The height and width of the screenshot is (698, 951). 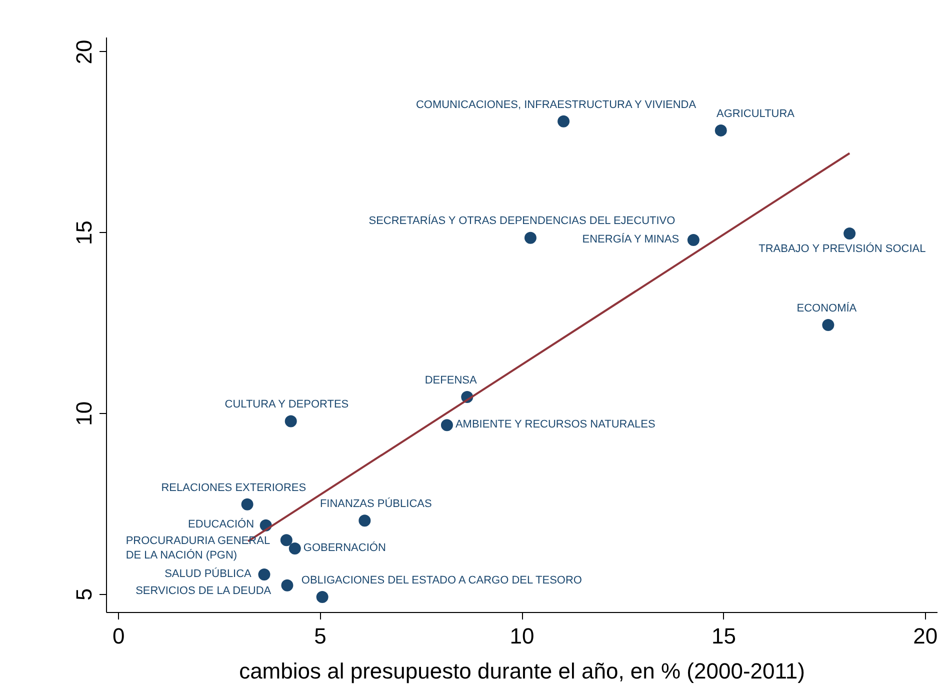 I want to click on data-label: CULTURA Y DEPORTES, so click(x=286, y=404).